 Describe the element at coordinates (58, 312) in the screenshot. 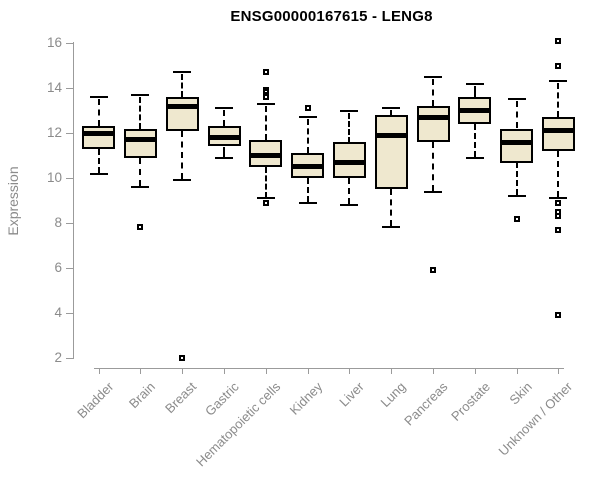

I see `y-tick-label: 4` at that location.